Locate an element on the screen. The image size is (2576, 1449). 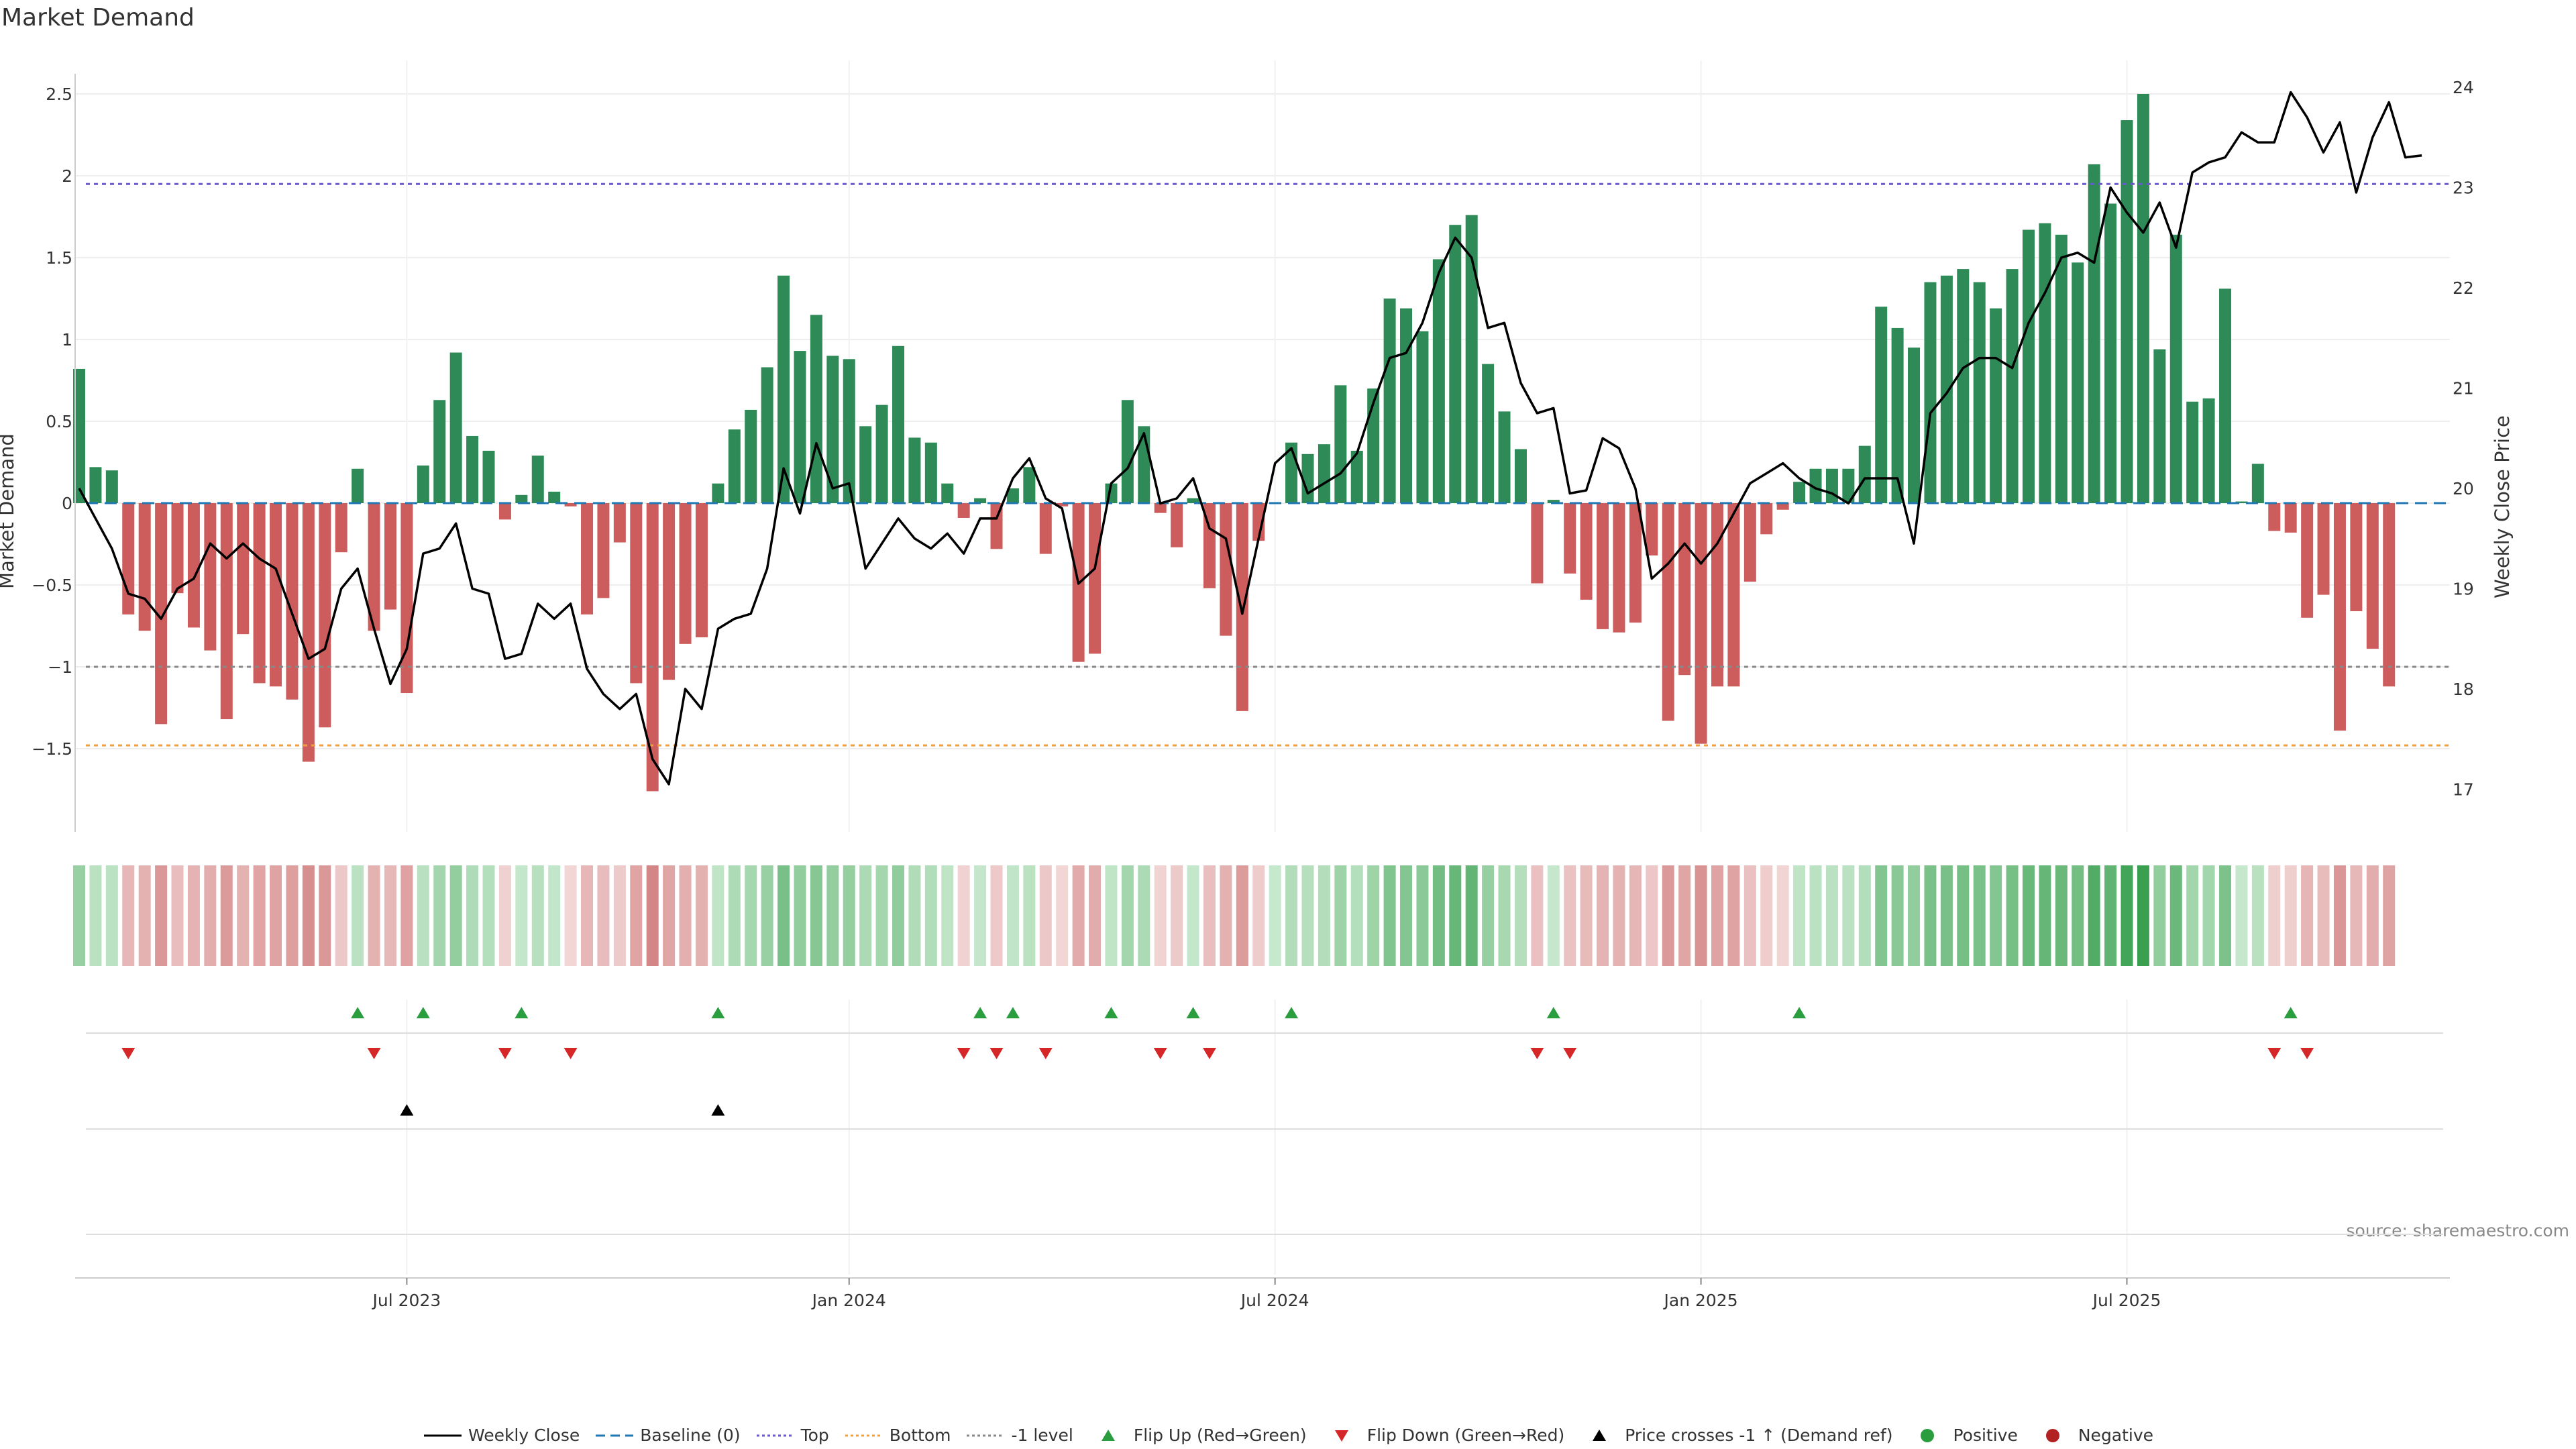
y-tick-label: 2.5 is located at coordinates (59, 94).